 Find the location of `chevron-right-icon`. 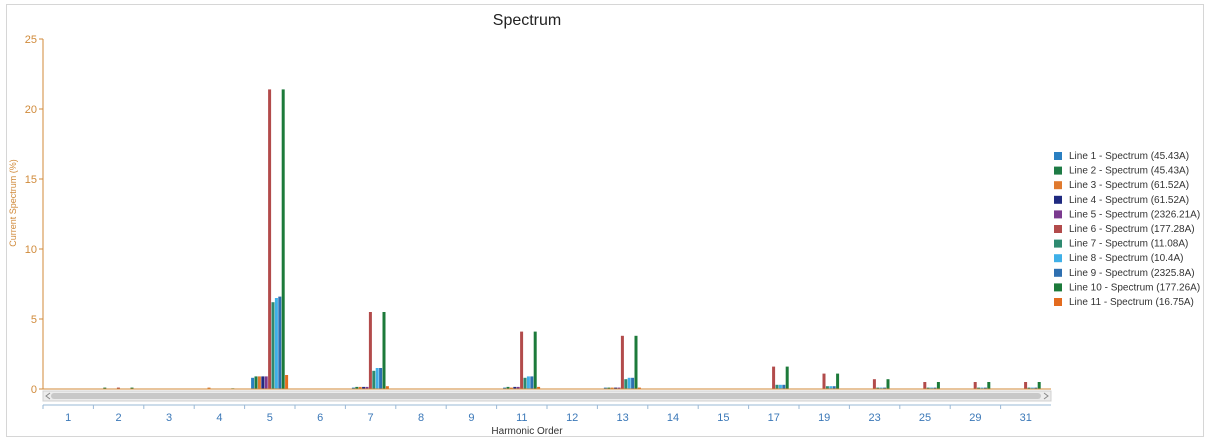

chevron-right-icon is located at coordinates (1046, 396).